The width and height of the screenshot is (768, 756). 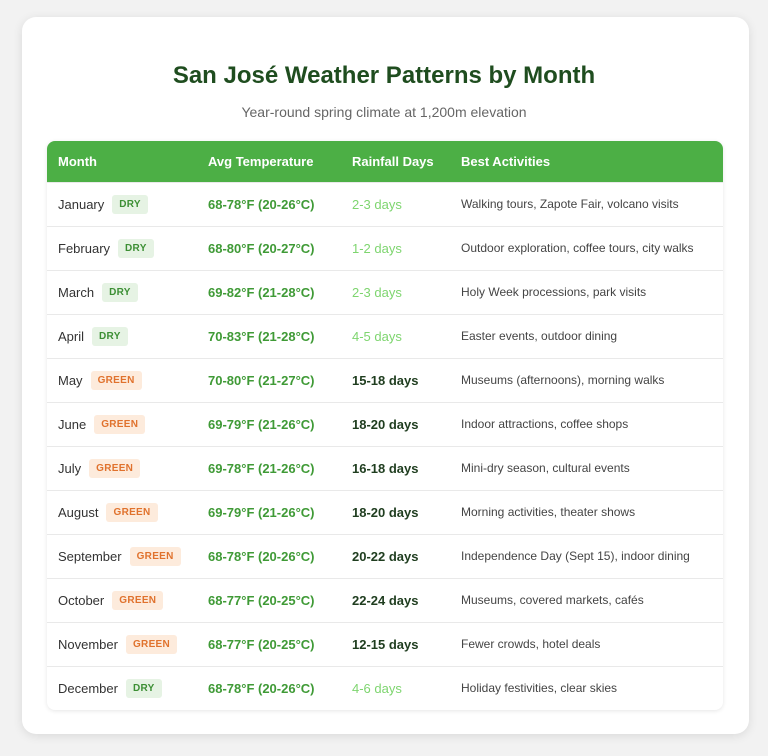 I want to click on avg-temperature-cell: 70-83°F (21-28°C), so click(x=261, y=336).